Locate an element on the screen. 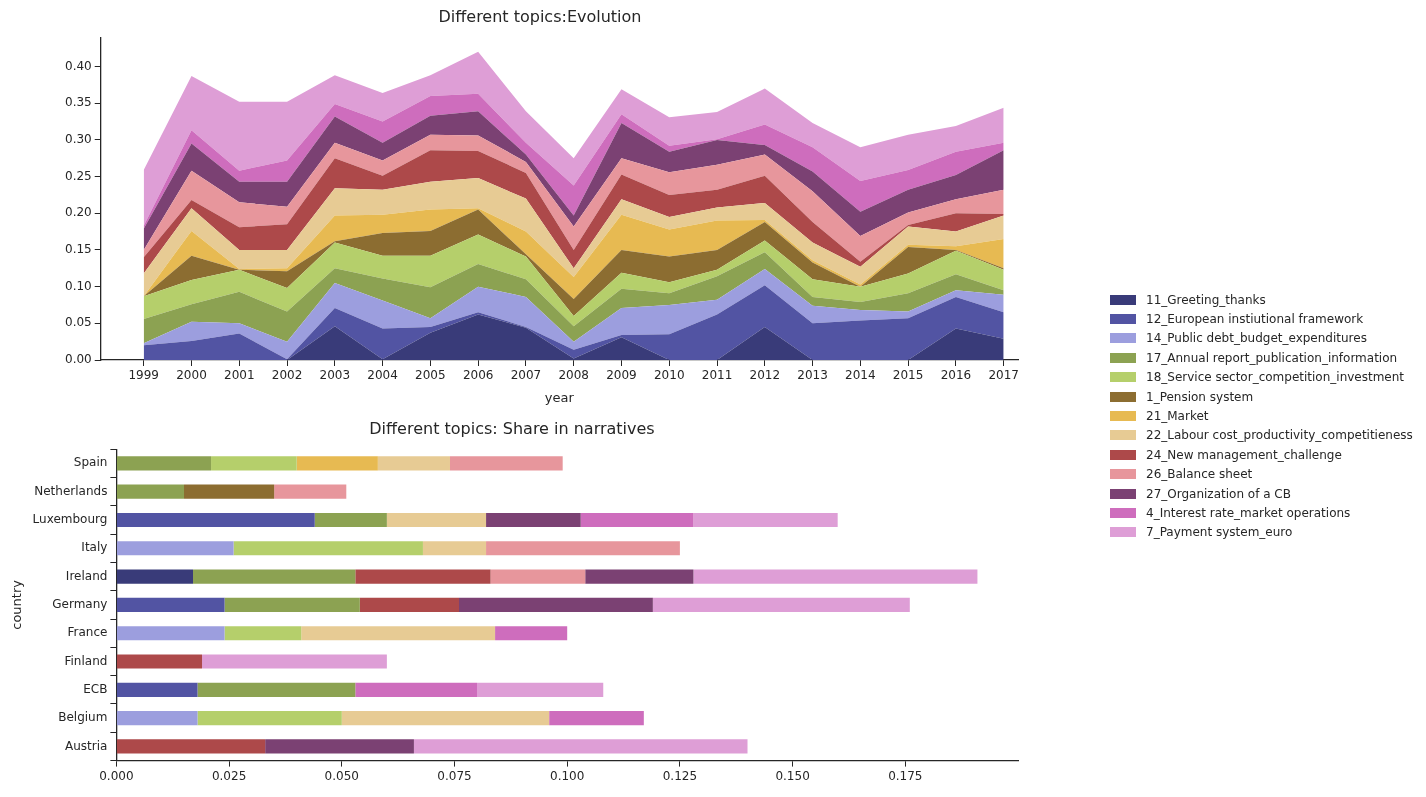 This screenshot has width=1426, height=797. y-tick-label: Finland is located at coordinates (86, 660).